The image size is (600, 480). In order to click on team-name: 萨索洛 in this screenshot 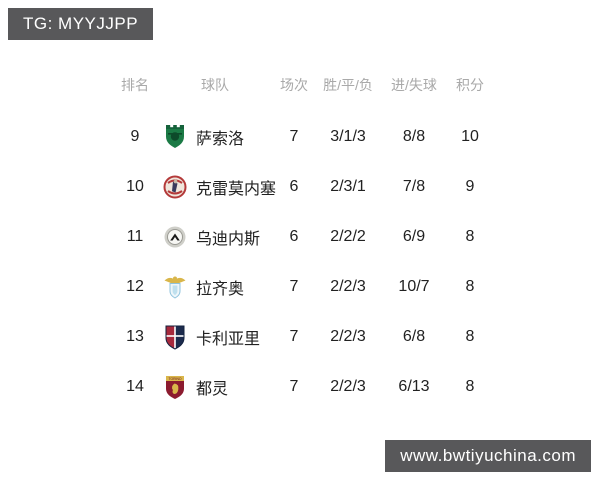, I will do `click(220, 139)`.